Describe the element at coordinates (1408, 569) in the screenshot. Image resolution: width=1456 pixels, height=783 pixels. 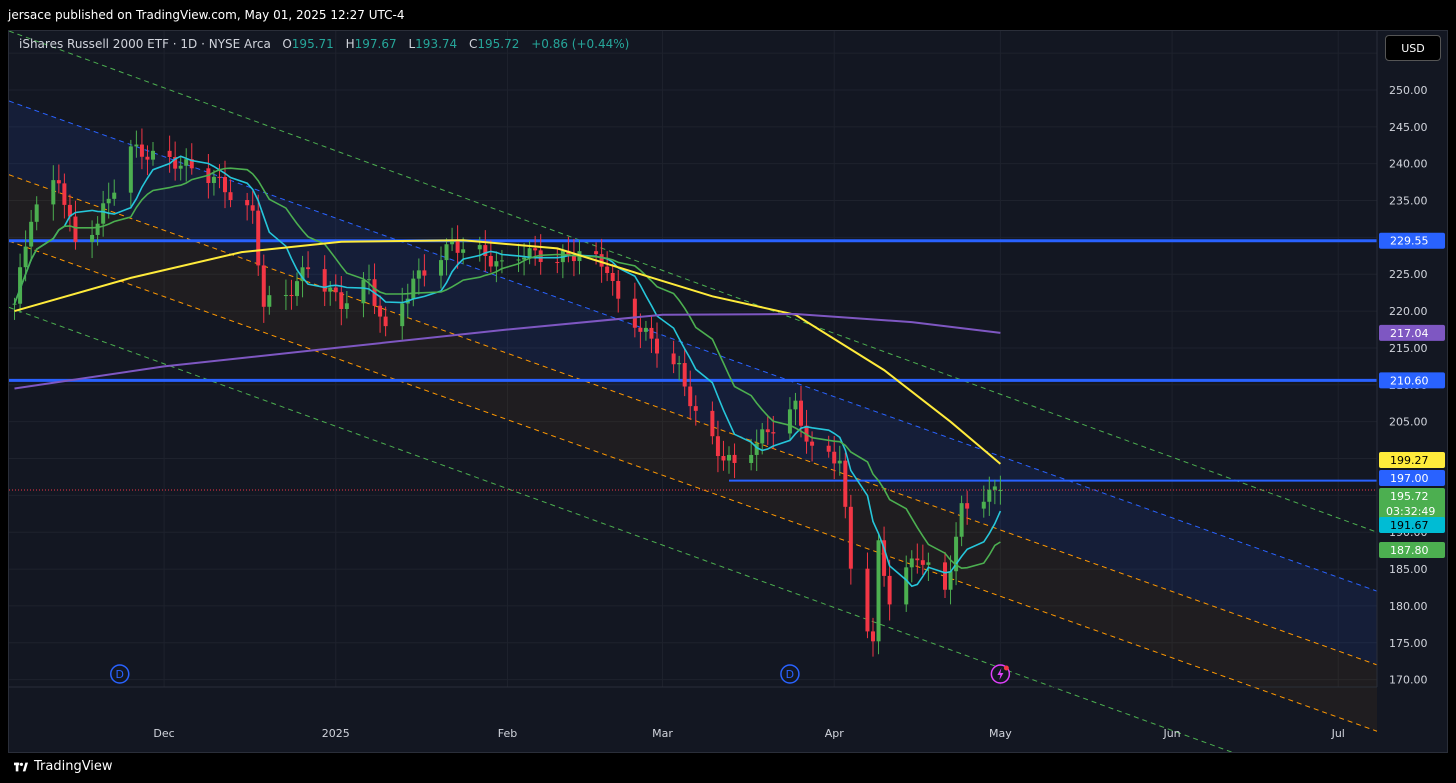
I see `price-tick-label: 185.00` at that location.